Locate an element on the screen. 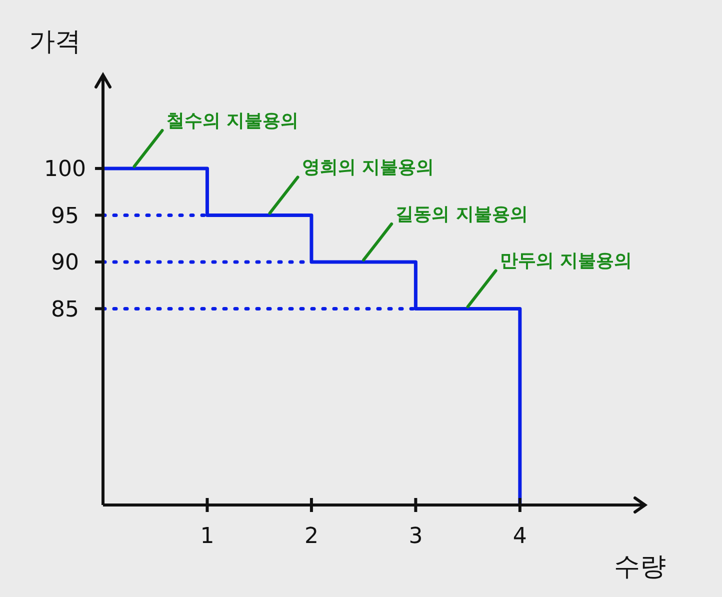 The width and height of the screenshot is (722, 597). annotation: 만두의 지불용의 is located at coordinates (566, 261).